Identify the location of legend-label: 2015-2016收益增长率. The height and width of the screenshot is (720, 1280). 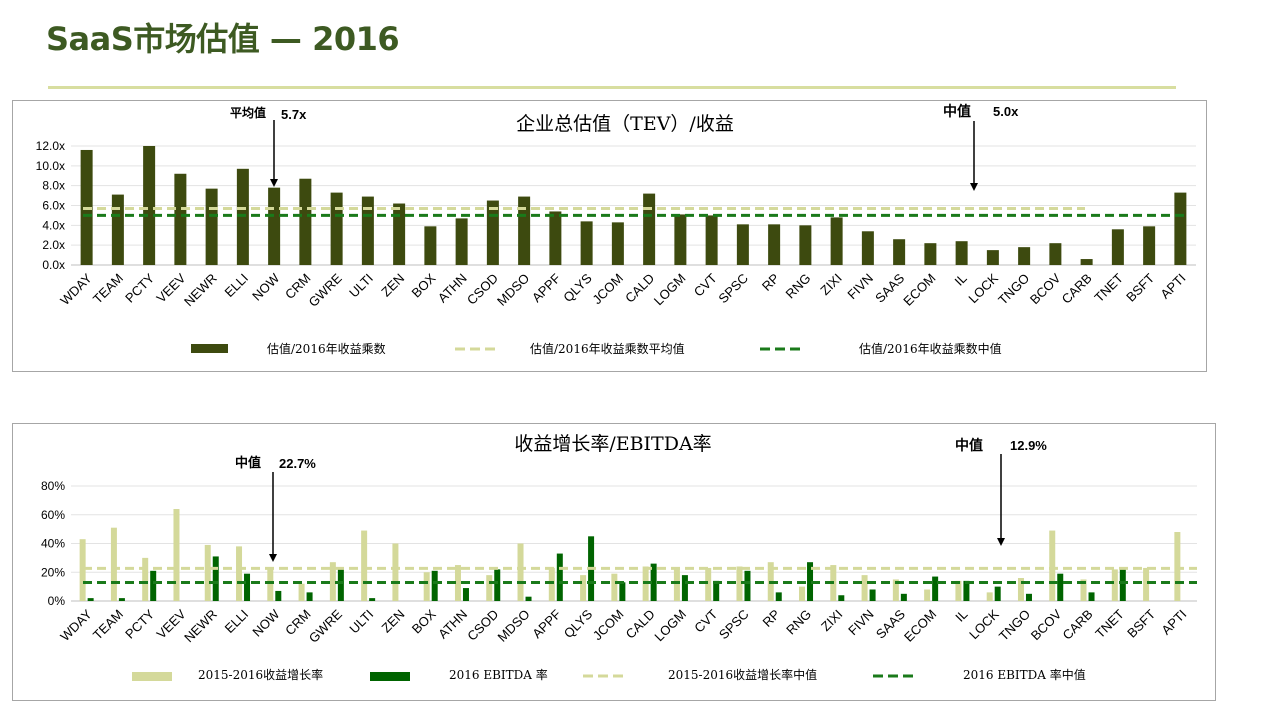
(260, 674).